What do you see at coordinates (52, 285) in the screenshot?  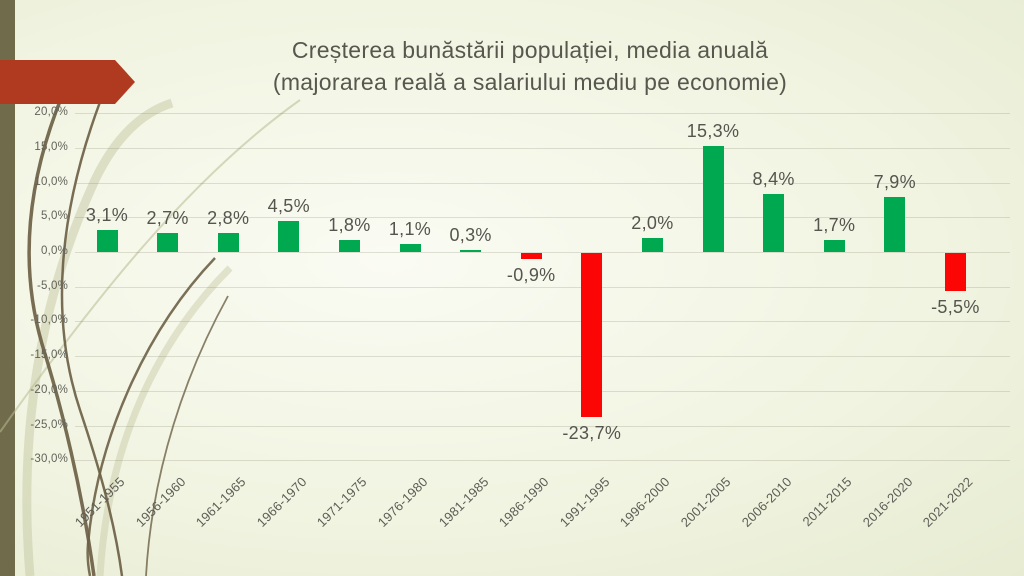 I see `y-axis-label: -5,0%` at bounding box center [52, 285].